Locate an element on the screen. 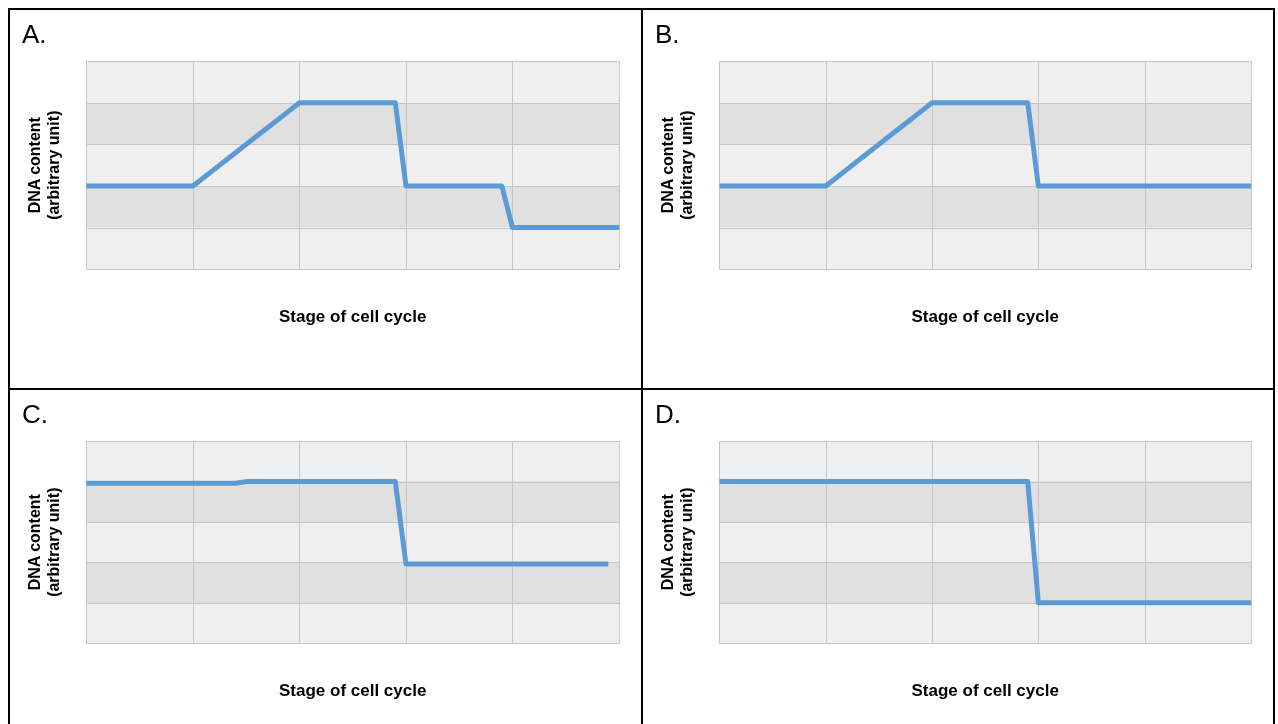 Image resolution: width=1278 pixels, height=724 pixels. chart-title: A. is located at coordinates (34, 33).